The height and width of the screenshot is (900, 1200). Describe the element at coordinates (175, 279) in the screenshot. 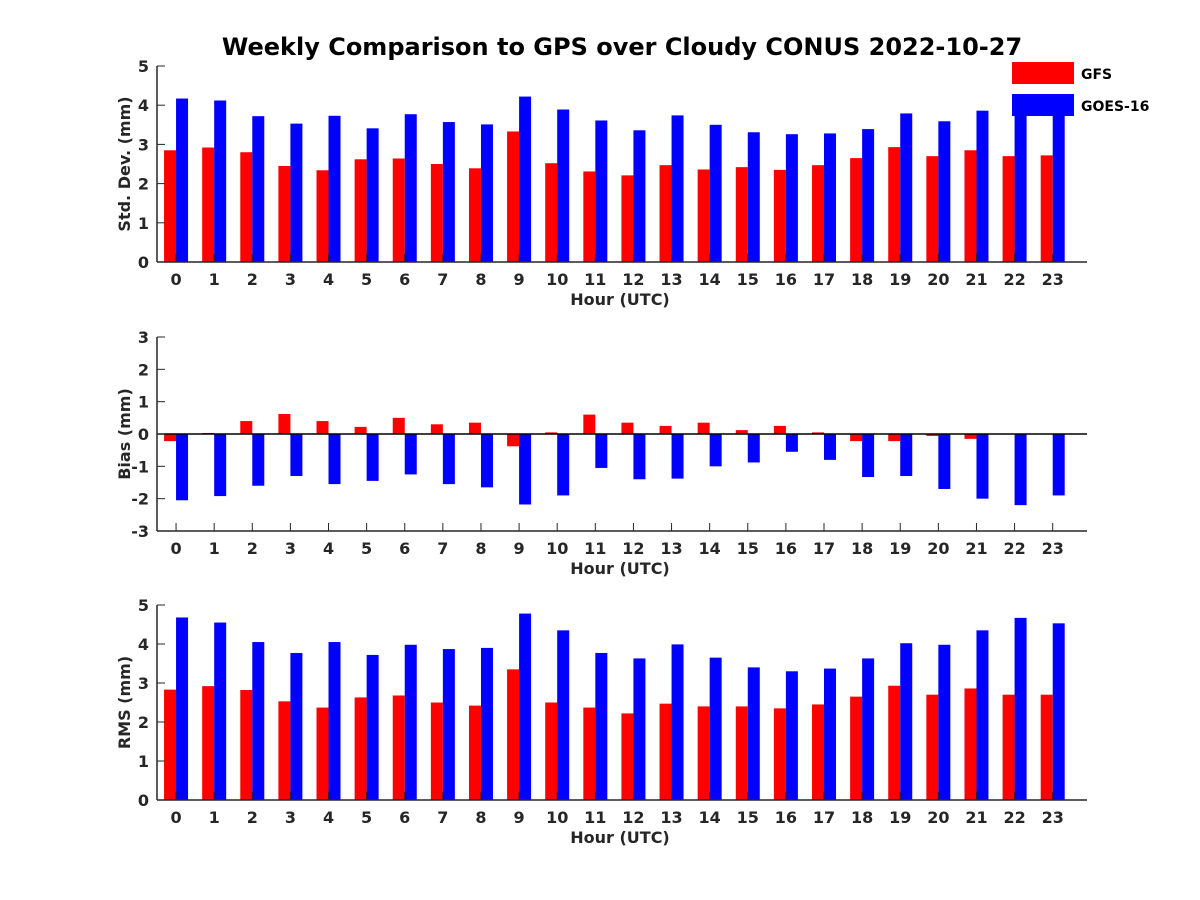

I see `x-tick-label: 0` at that location.